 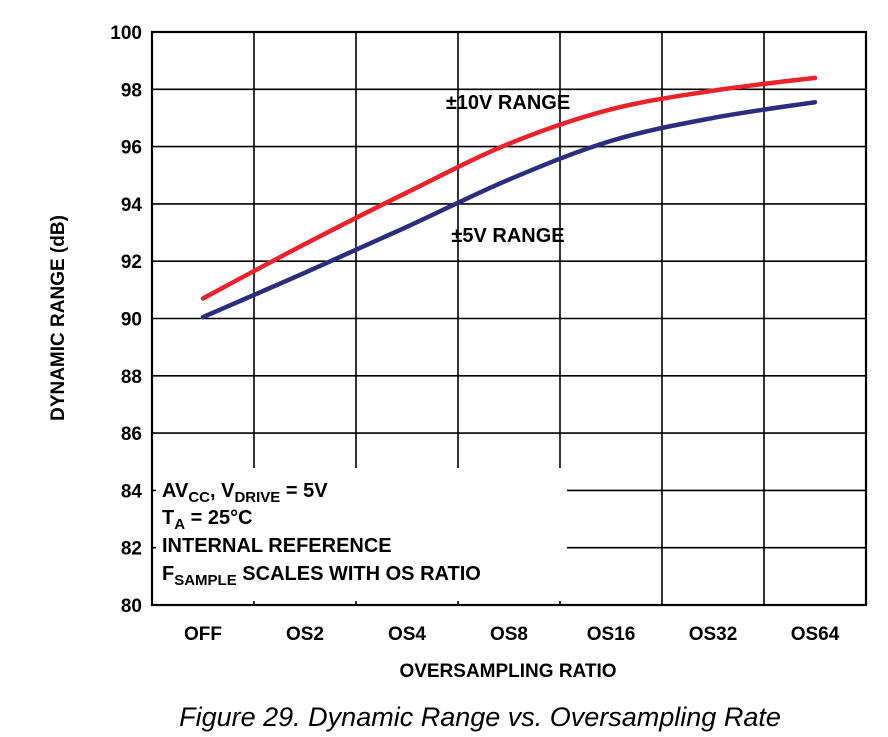 I want to click on condition-line-3: INTERNAL REFERENCE, so click(x=277, y=546).